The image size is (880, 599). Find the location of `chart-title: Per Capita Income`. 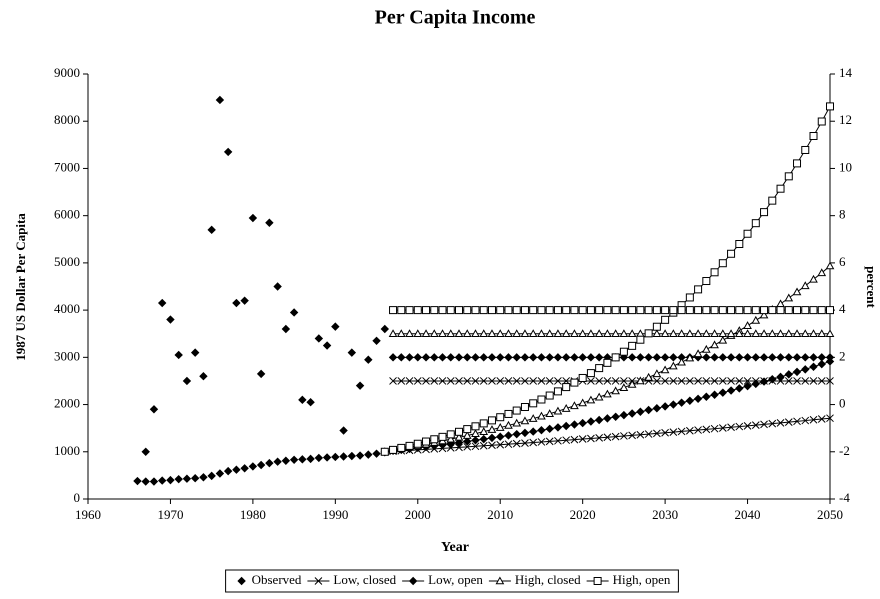

chart-title: Per Capita Income is located at coordinates (455, 18).